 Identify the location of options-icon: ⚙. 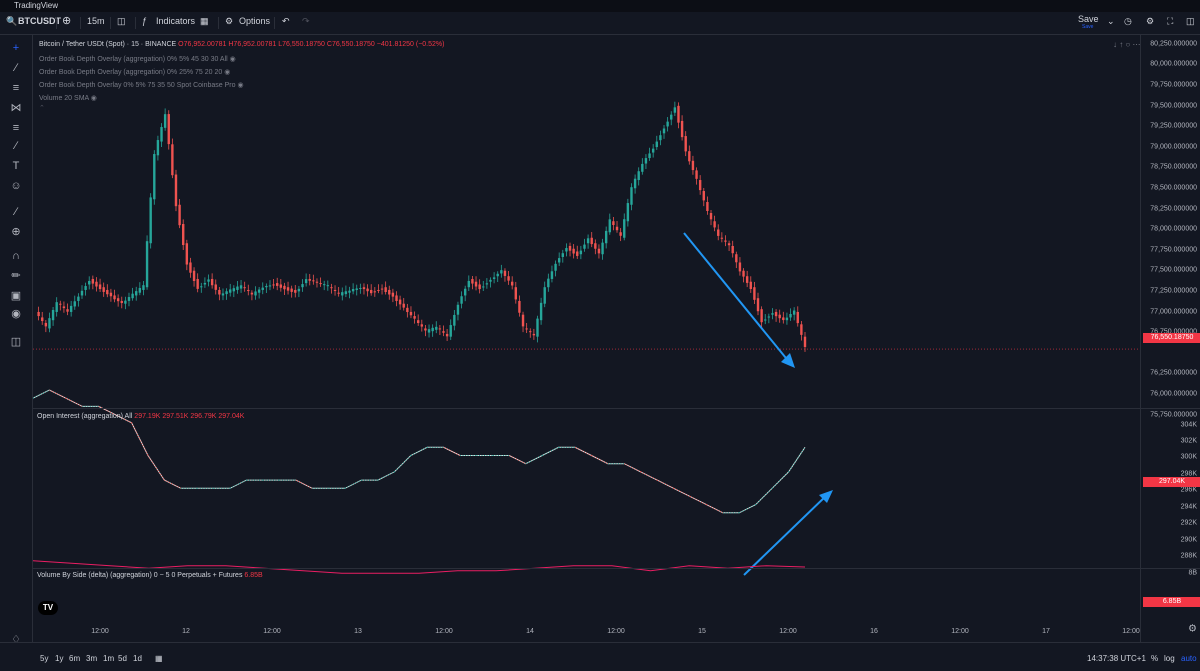
(229, 21).